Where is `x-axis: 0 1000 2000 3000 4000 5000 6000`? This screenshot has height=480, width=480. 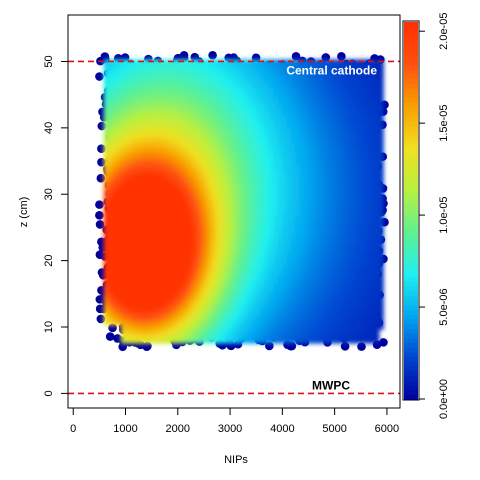
x-axis: 0 1000 2000 3000 4000 5000 6000 is located at coordinates (234, 421).